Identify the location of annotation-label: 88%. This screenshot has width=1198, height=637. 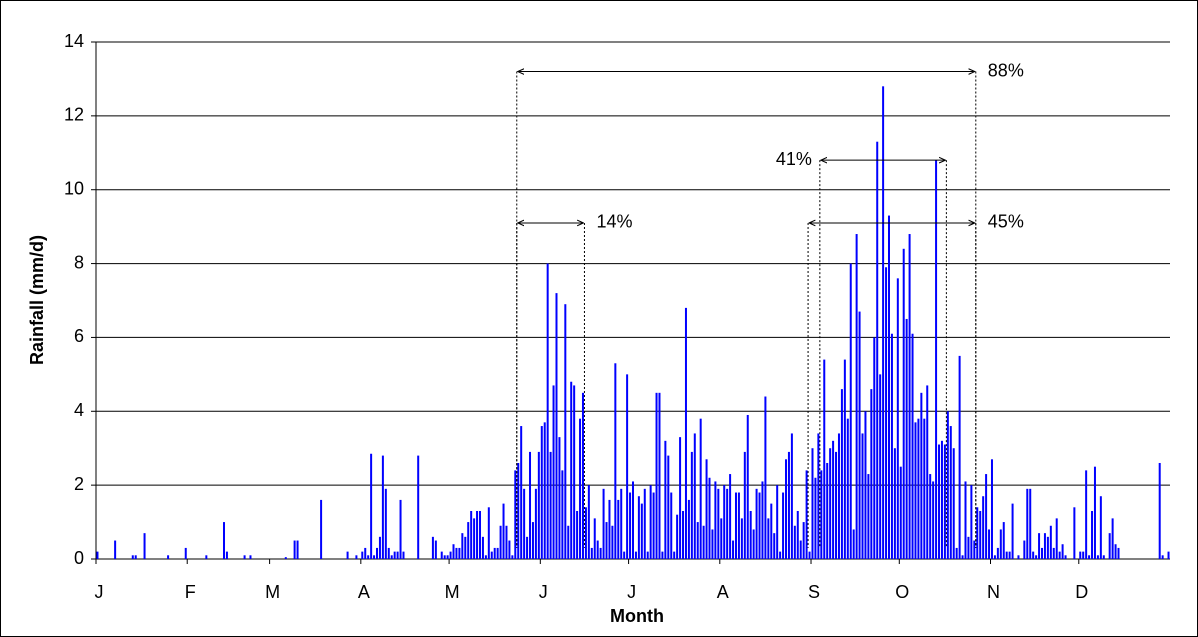
(1006, 70).